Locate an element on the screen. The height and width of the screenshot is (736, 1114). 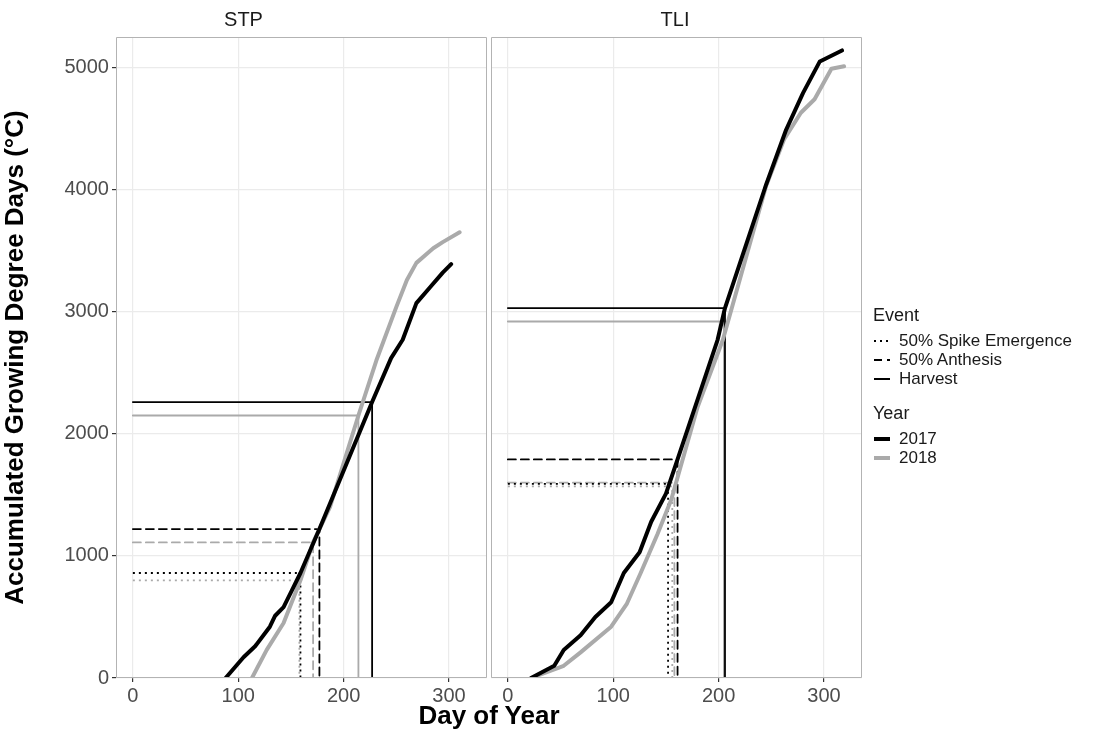
y-tick-label: 1000 is located at coordinates (86, 554).